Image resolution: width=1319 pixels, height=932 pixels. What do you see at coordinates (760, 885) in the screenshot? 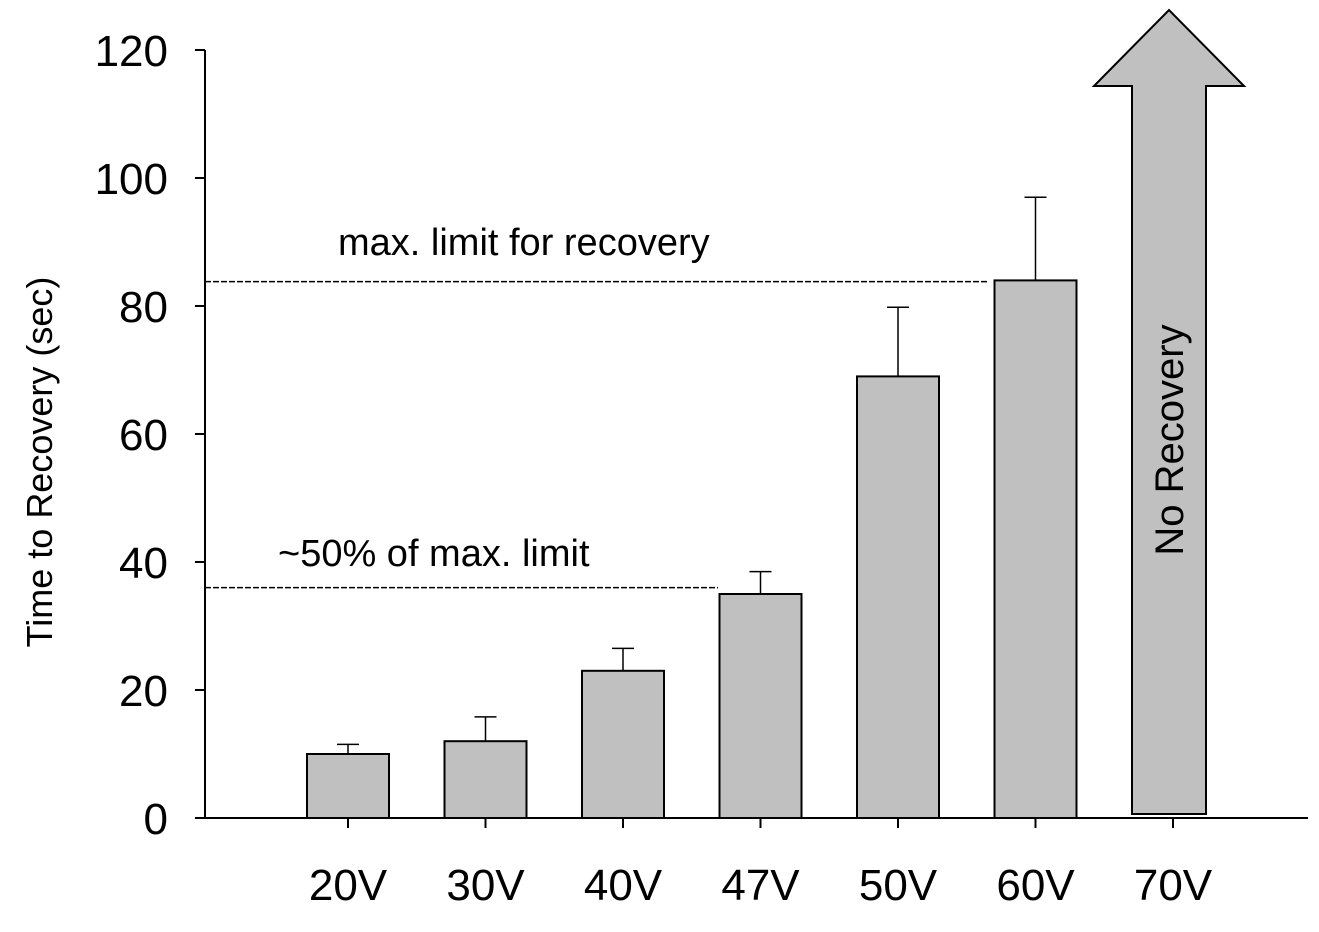
I see `x-tick-label: 47V` at bounding box center [760, 885].